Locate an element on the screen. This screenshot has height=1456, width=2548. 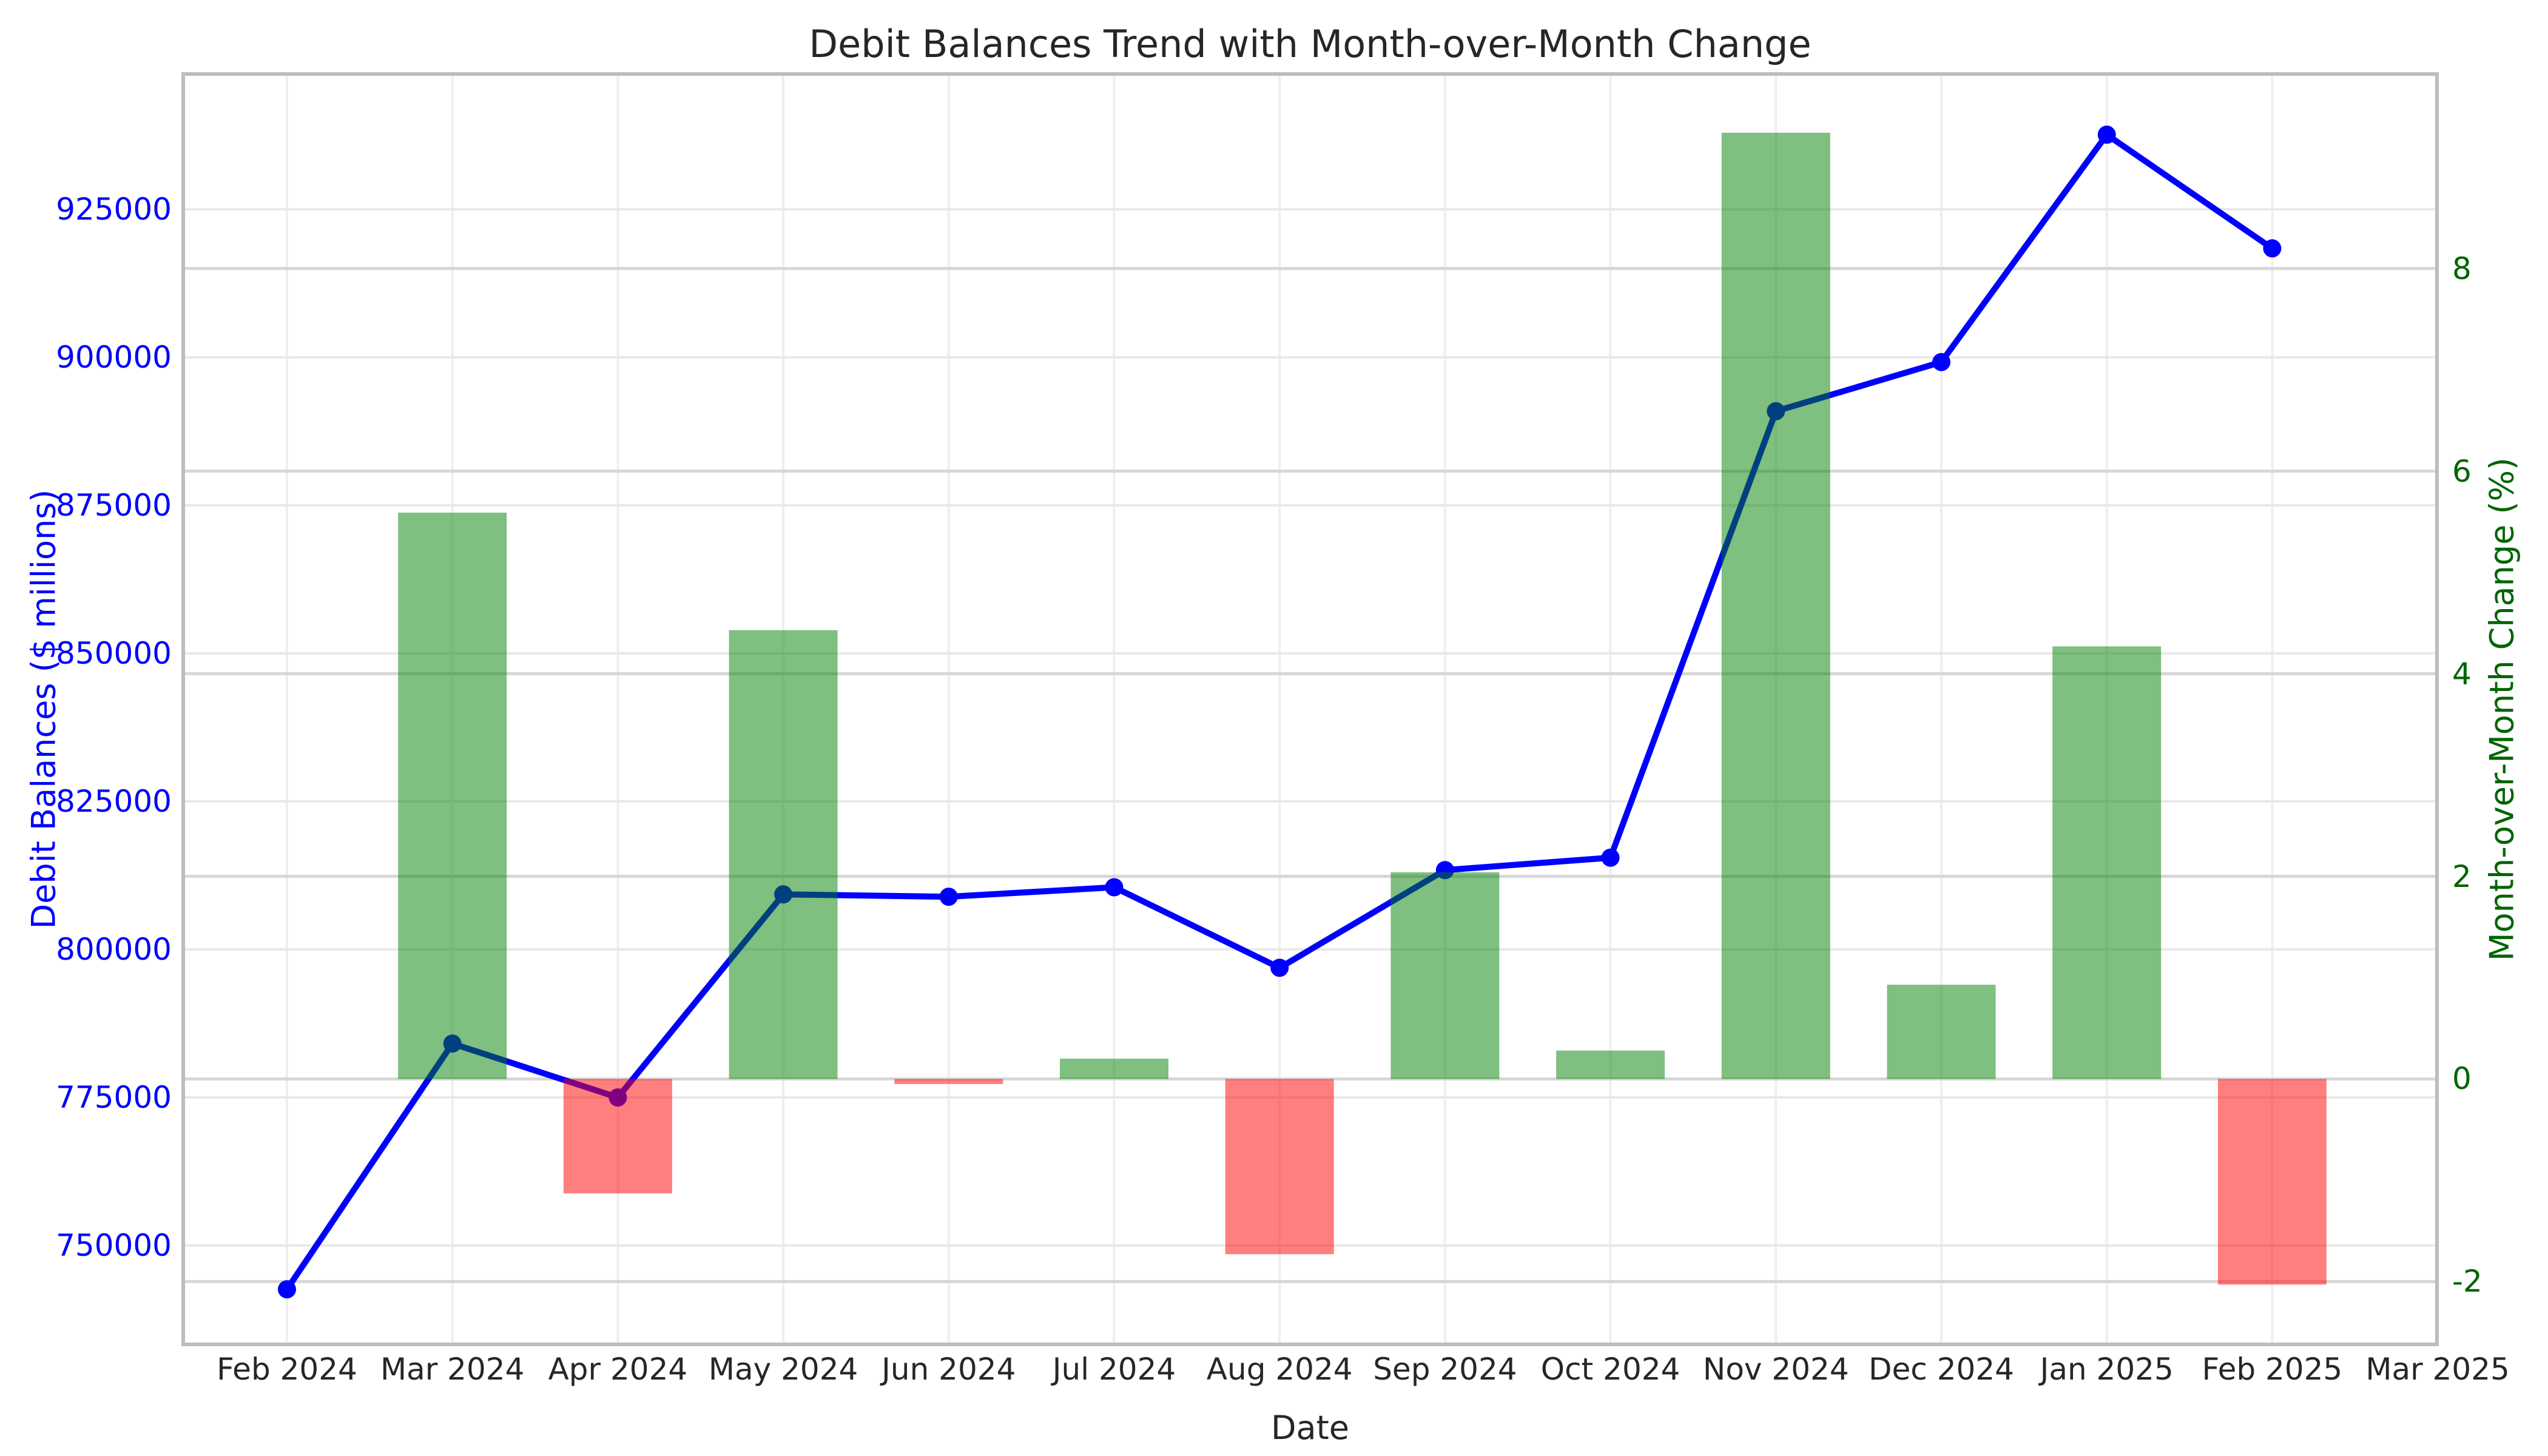
x-tick-label: Feb 2025 is located at coordinates (2272, 1369).